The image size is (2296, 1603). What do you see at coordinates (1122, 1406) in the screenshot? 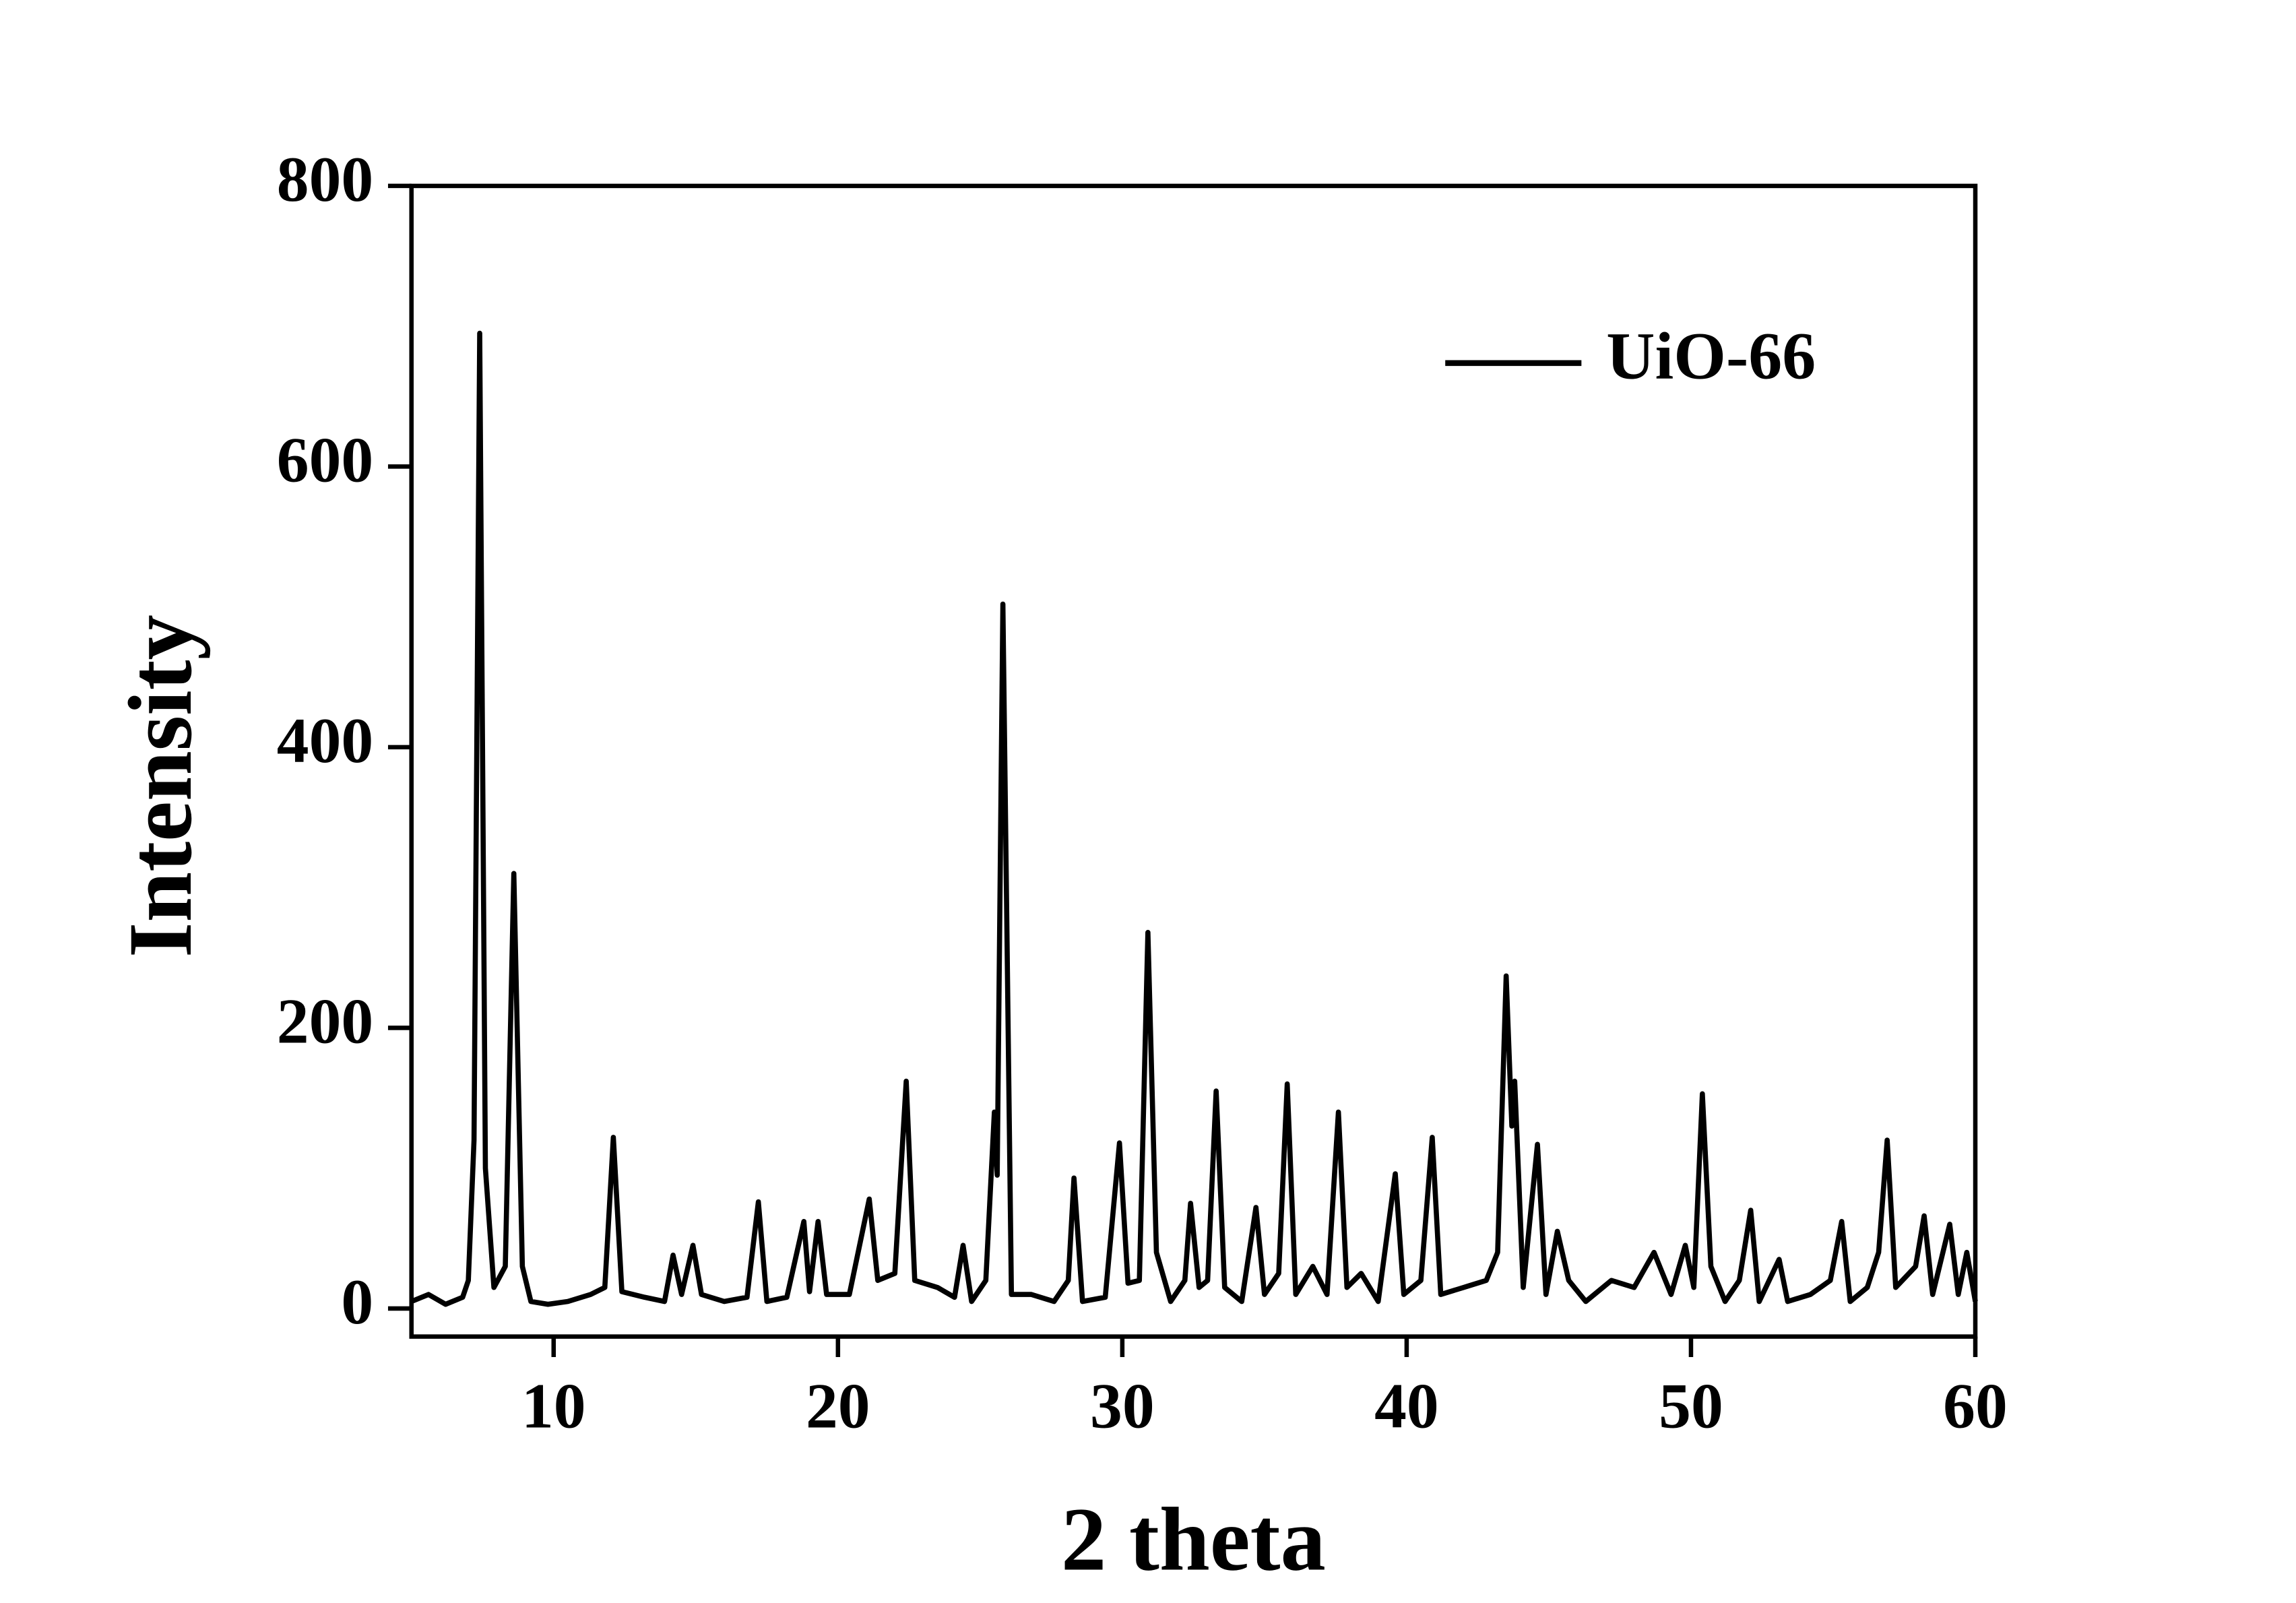
I see `x-tick-label: 30` at bounding box center [1122, 1406].